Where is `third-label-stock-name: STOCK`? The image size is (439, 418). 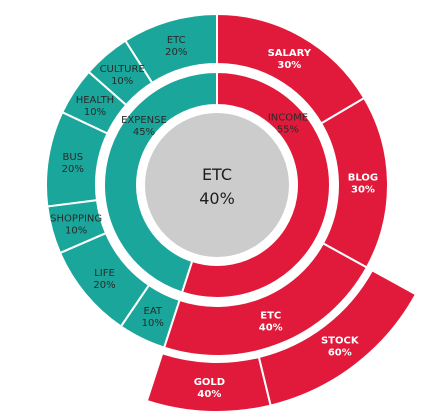 third-label-stock-name: STOCK is located at coordinates (340, 340).